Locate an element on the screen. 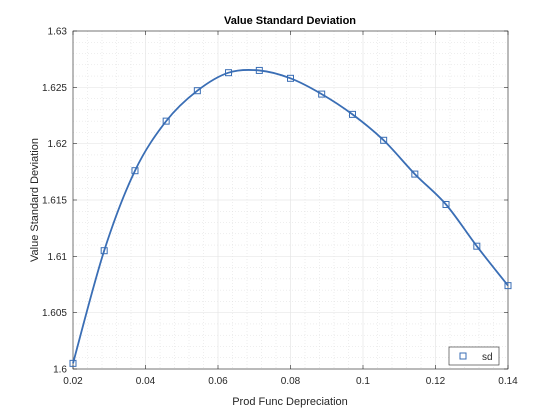  x-tick-label: 0.14 is located at coordinates (508, 381).